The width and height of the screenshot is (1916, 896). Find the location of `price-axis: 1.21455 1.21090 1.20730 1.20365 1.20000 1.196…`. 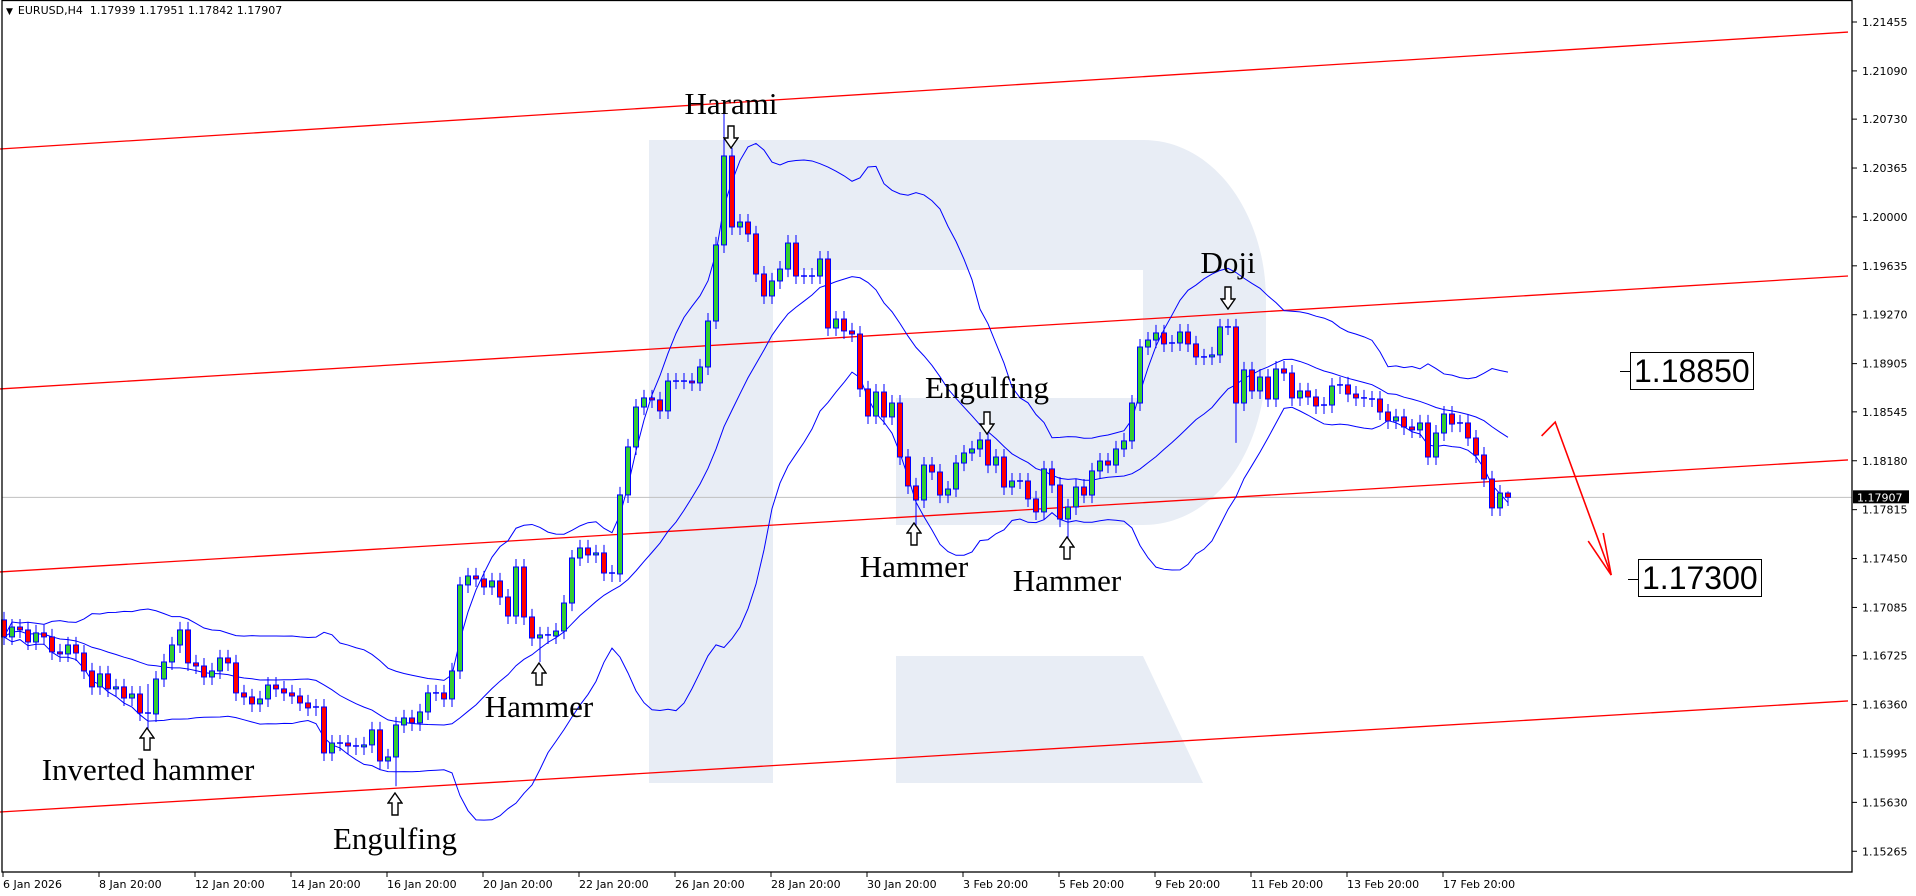

price-axis: 1.21455 1.21090 1.20730 1.20365 1.20000 1.196… is located at coordinates (1880, 437).